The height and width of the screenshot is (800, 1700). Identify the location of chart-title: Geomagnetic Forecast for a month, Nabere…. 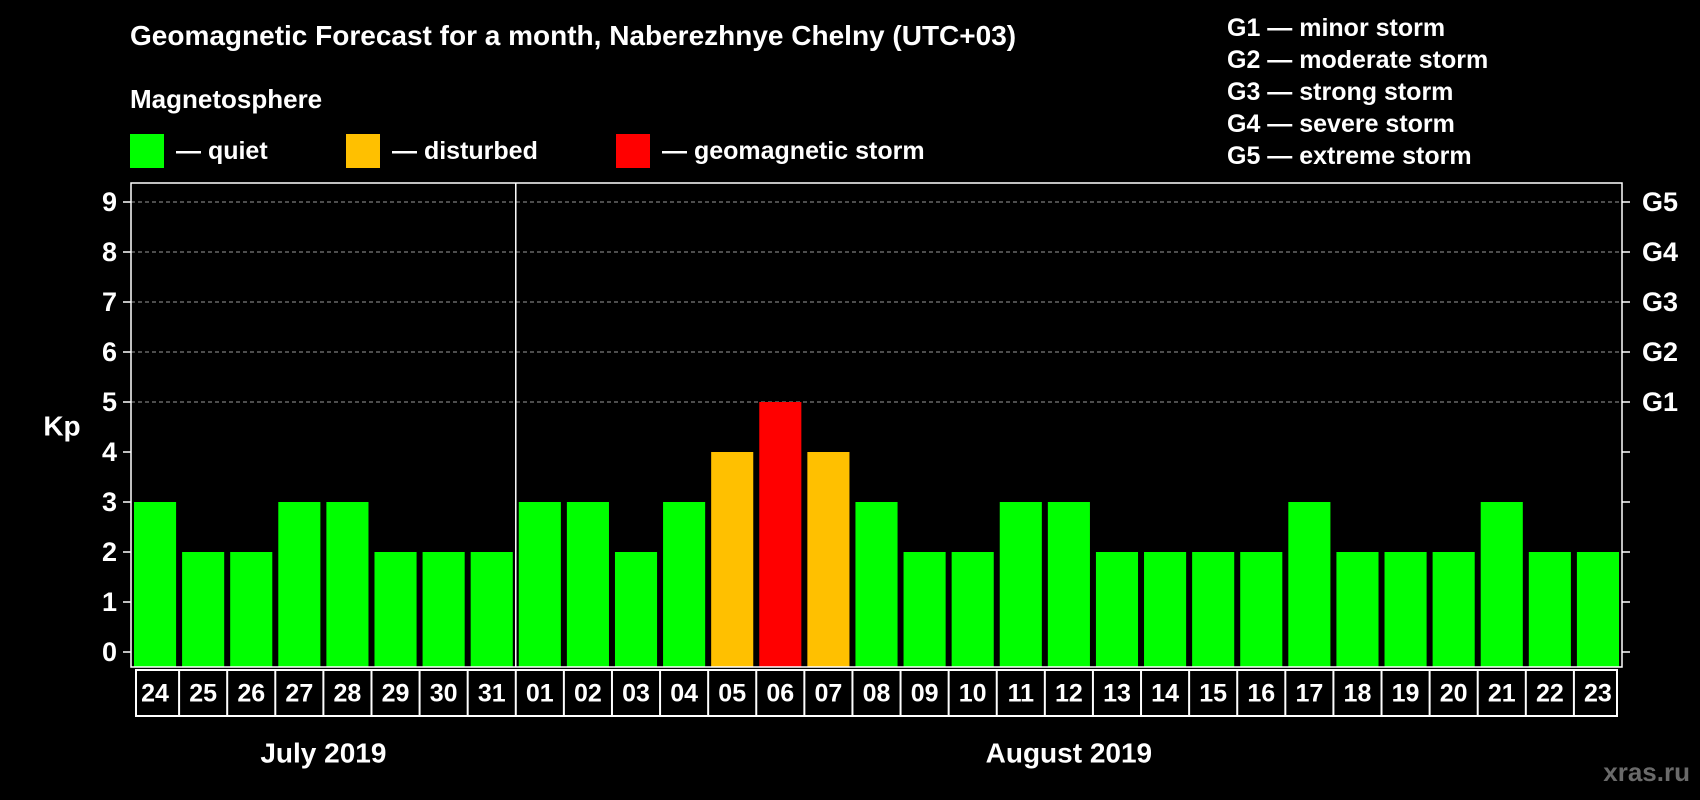
(573, 35).